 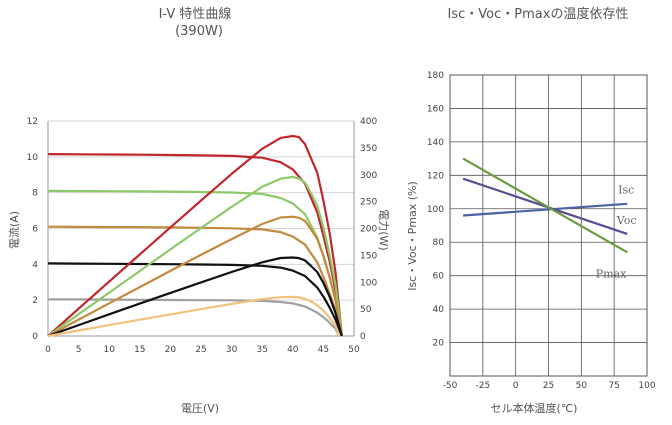 I want to click on iv-y-tick-label: 8, so click(x=35, y=194).